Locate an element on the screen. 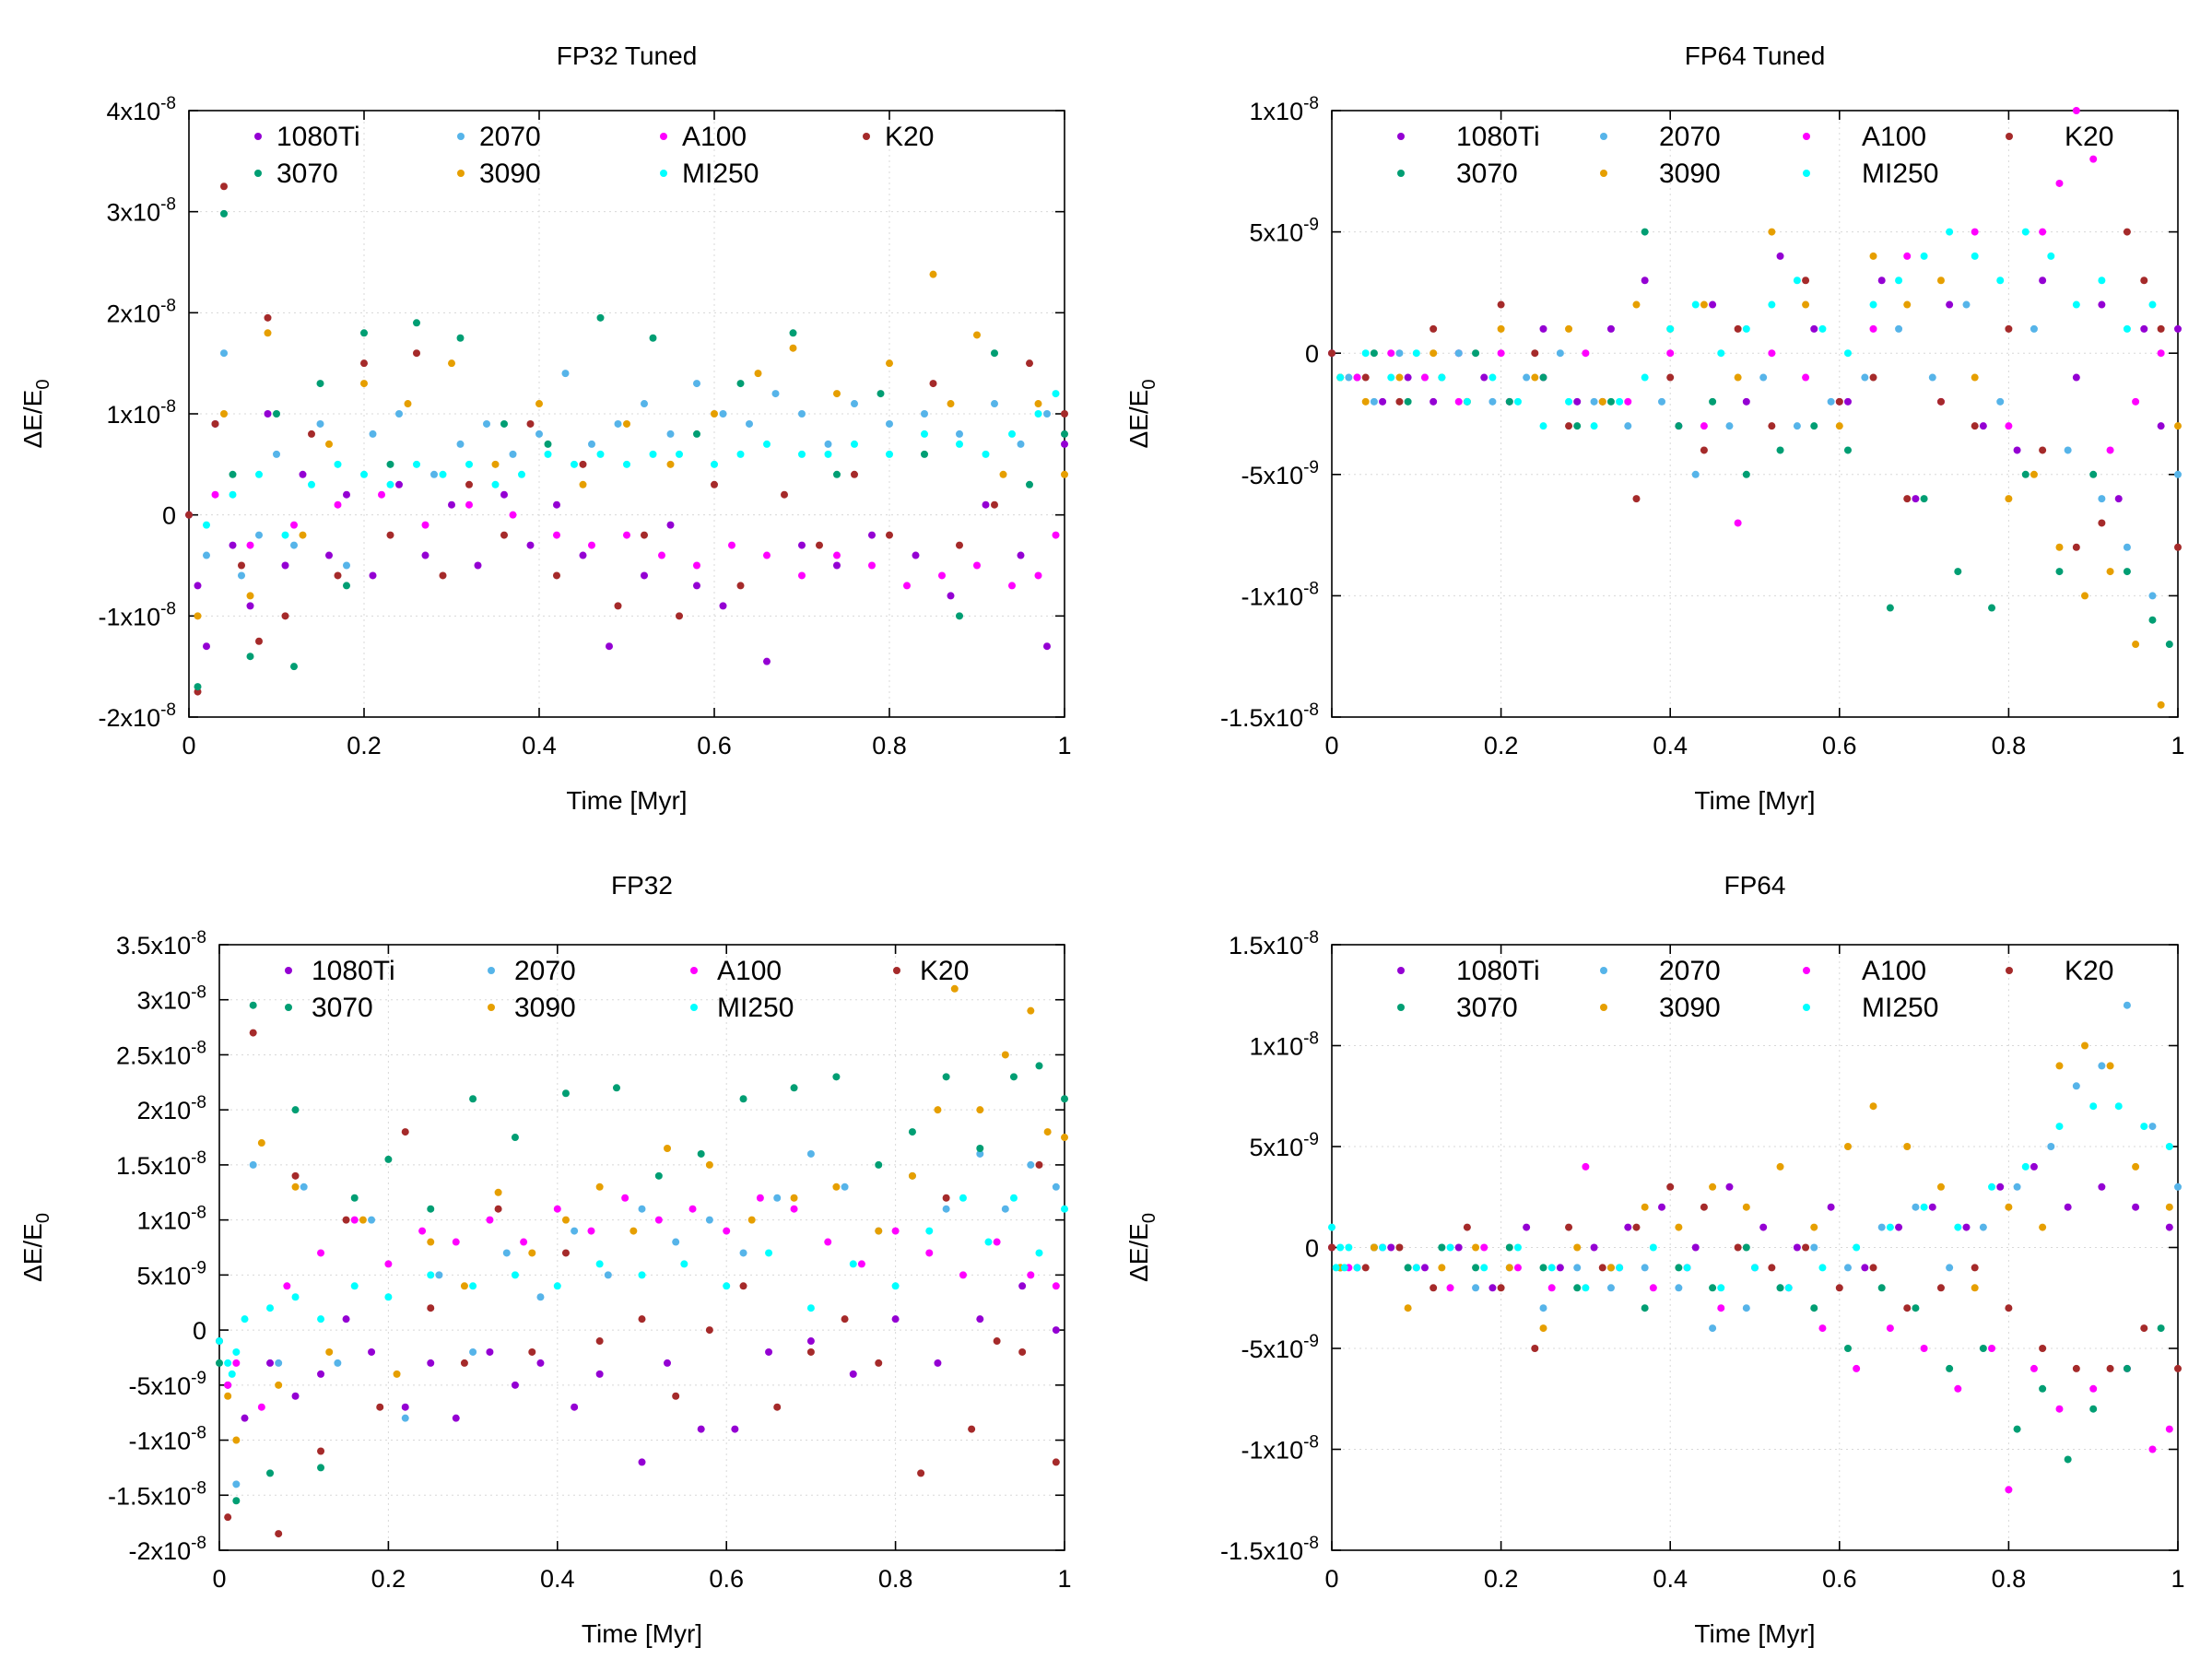 This screenshot has height=1659, width=2212. legend-label-2070: 2070 is located at coordinates (510, 137).